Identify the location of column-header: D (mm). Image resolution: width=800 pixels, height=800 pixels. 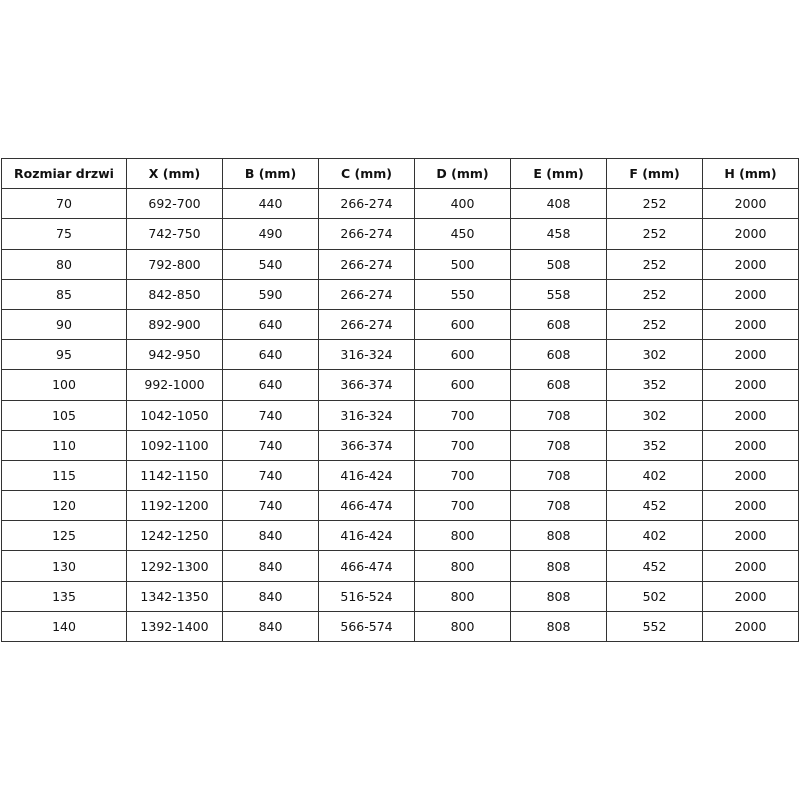
(462, 173).